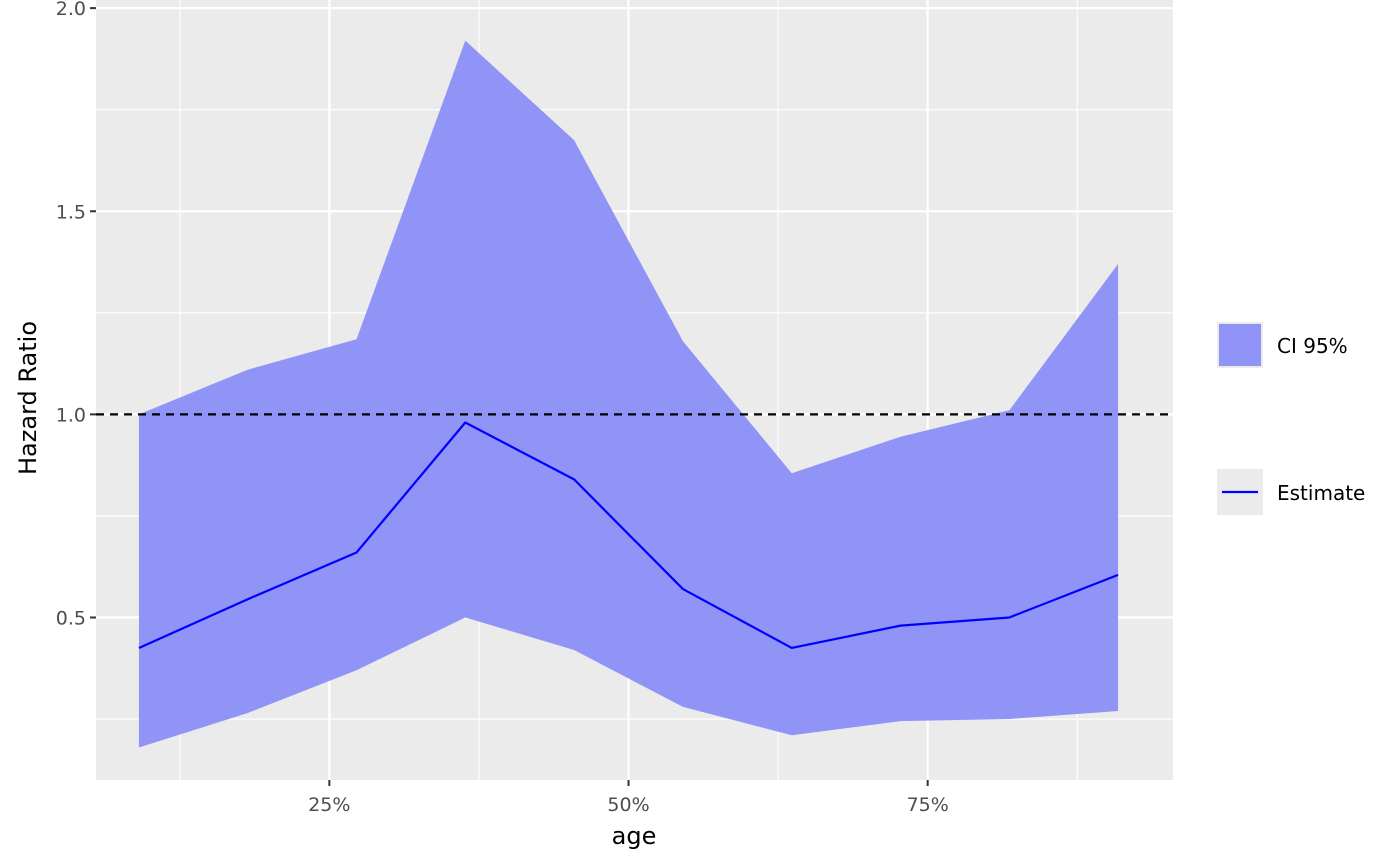  What do you see at coordinates (634, 836) in the screenshot?
I see `x-axis-title: age` at bounding box center [634, 836].